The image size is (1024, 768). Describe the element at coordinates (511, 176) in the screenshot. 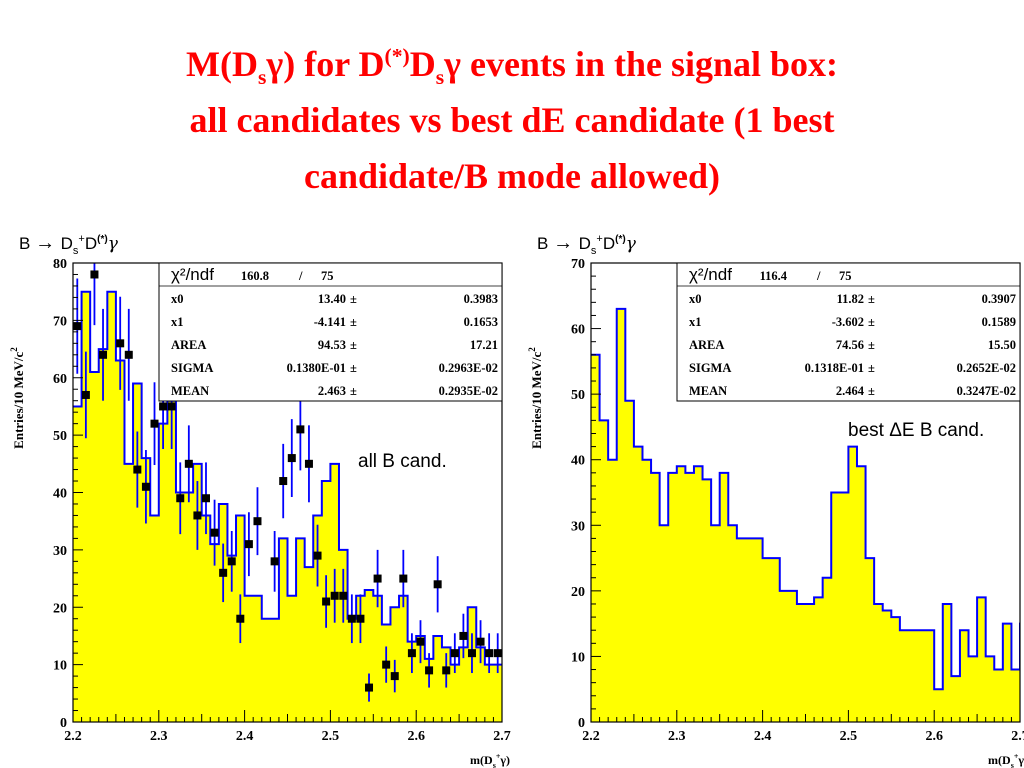

I see `title-line-3: candidate/B mode allowed)` at that location.